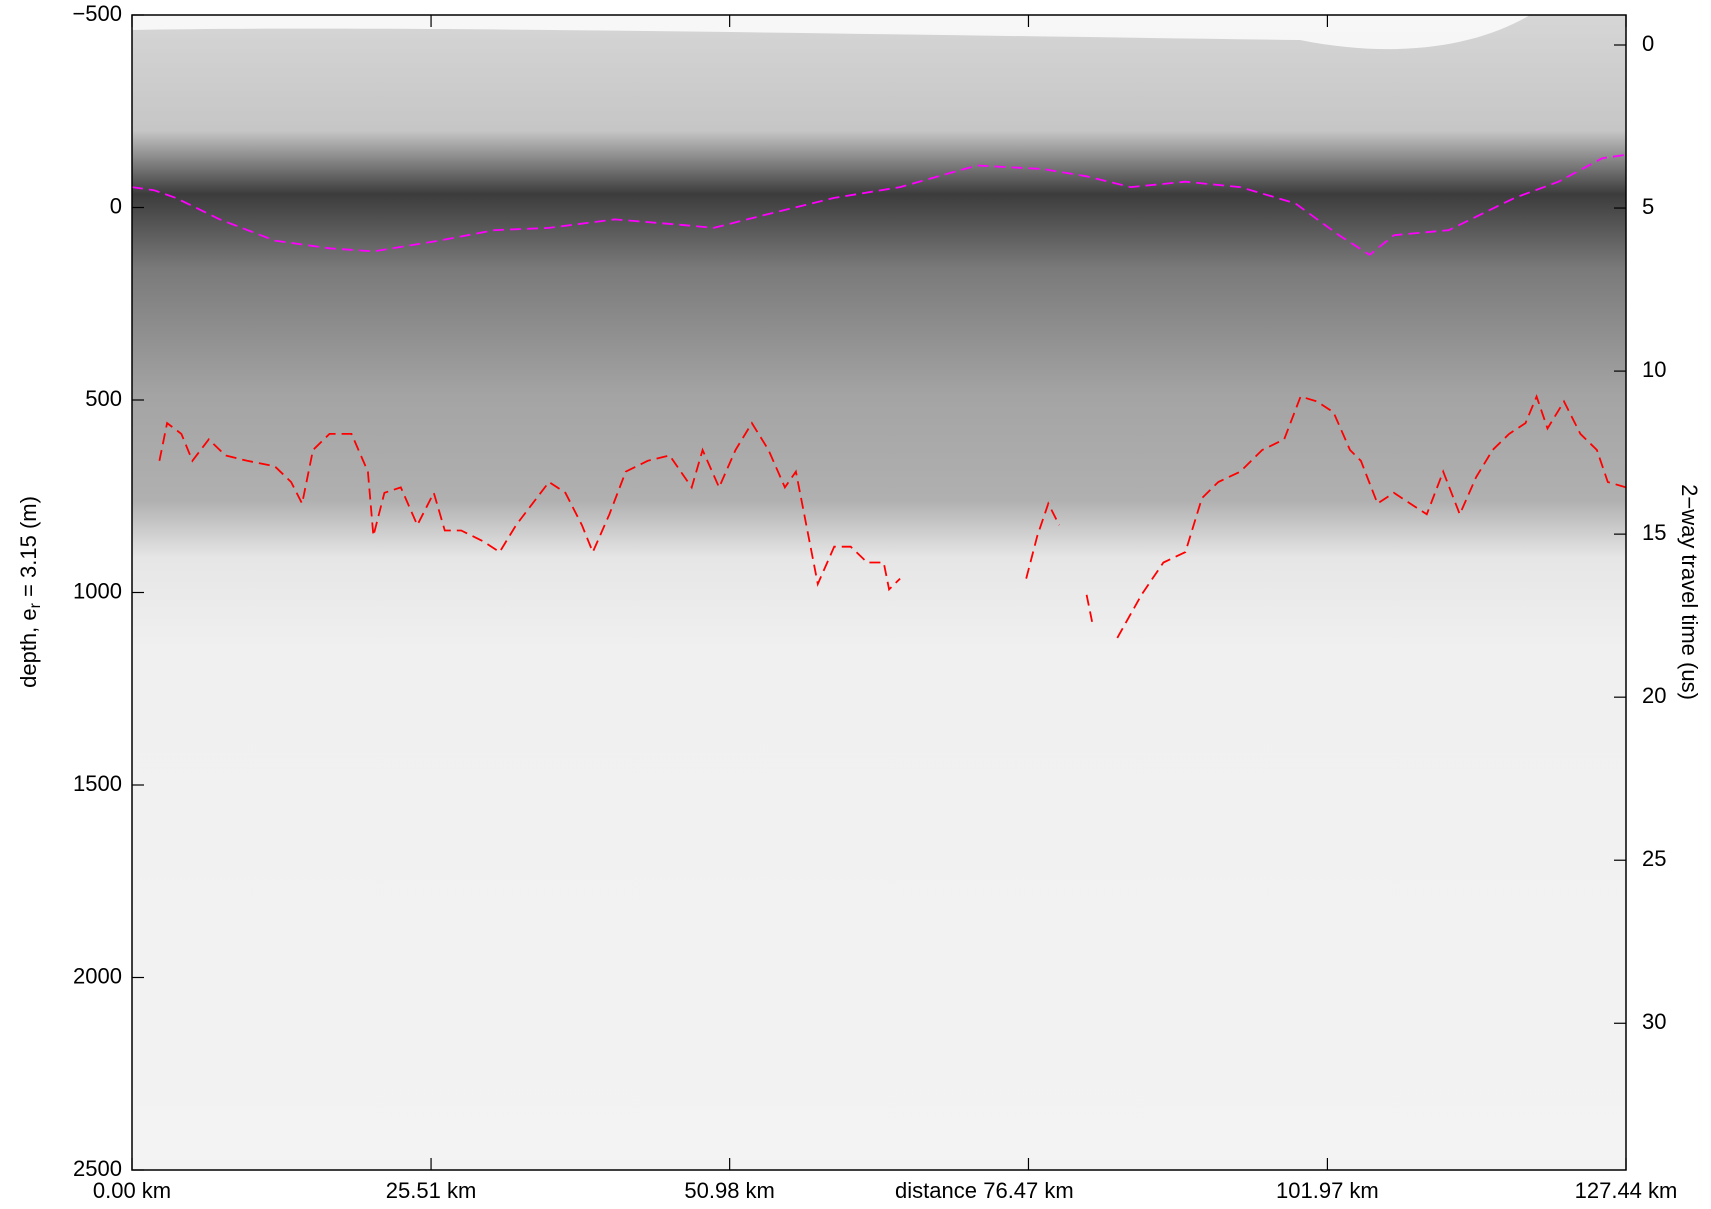  I want to click on y-label-text: depth, e, so click(28, 648).